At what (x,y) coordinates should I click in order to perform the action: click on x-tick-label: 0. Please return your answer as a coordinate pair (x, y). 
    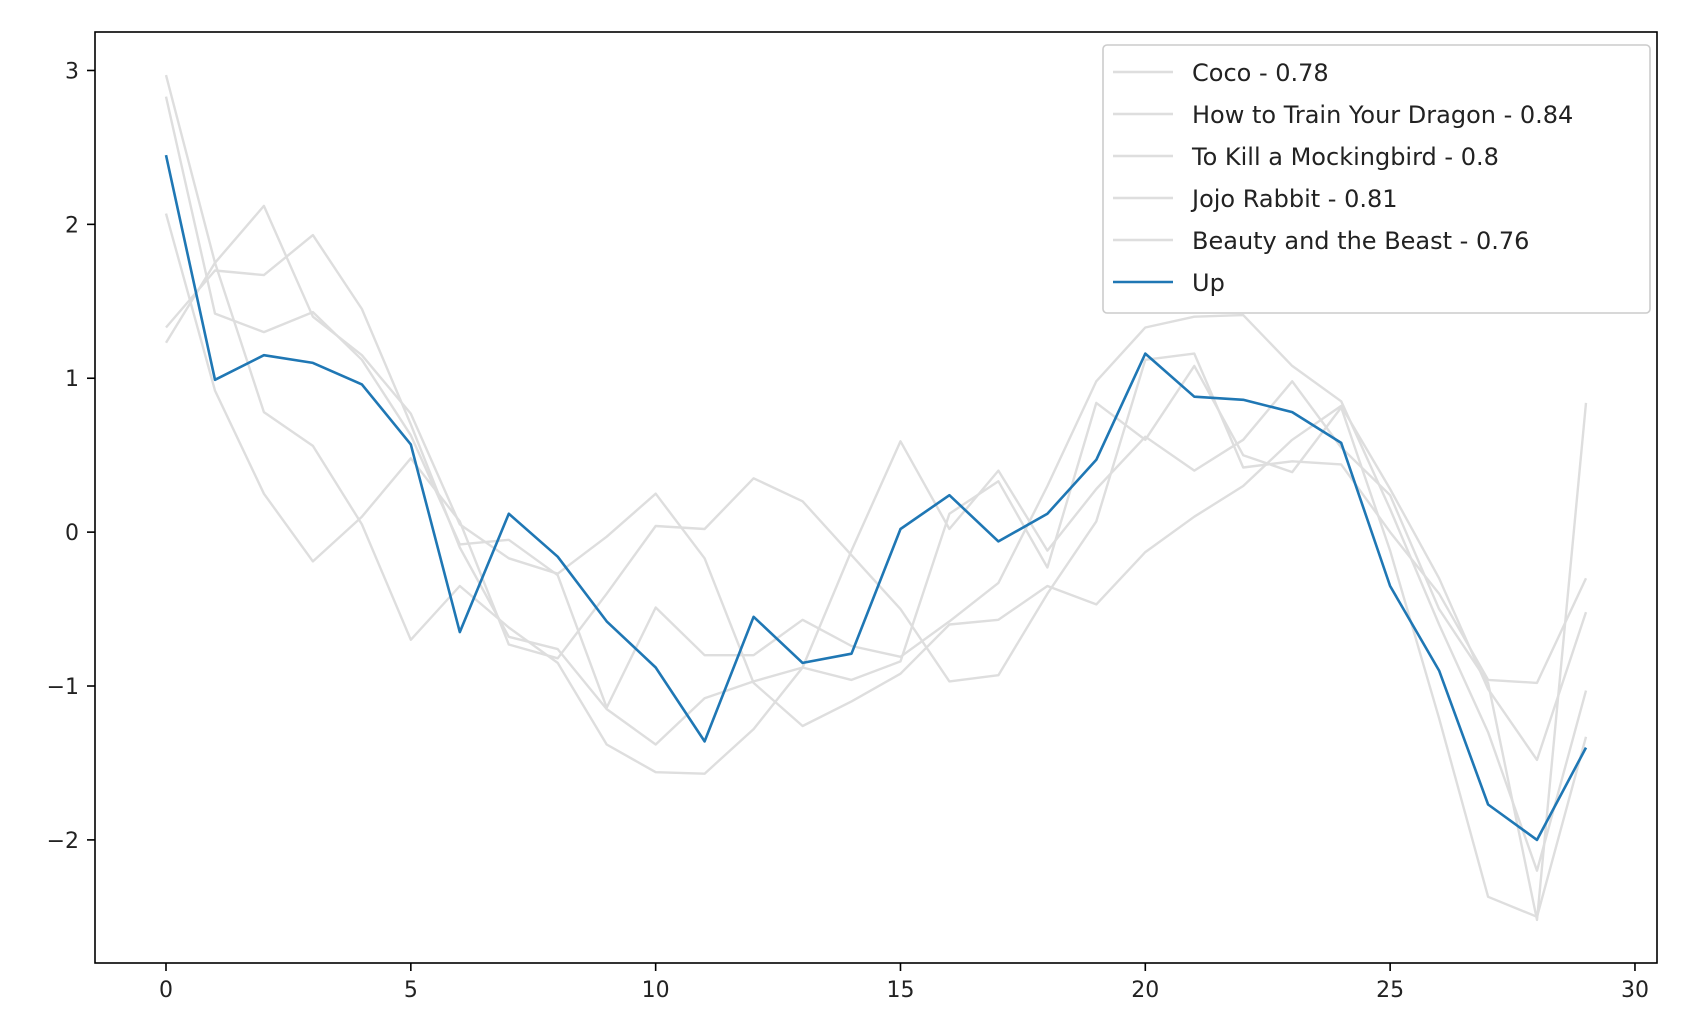
    Looking at the image, I should click on (166, 990).